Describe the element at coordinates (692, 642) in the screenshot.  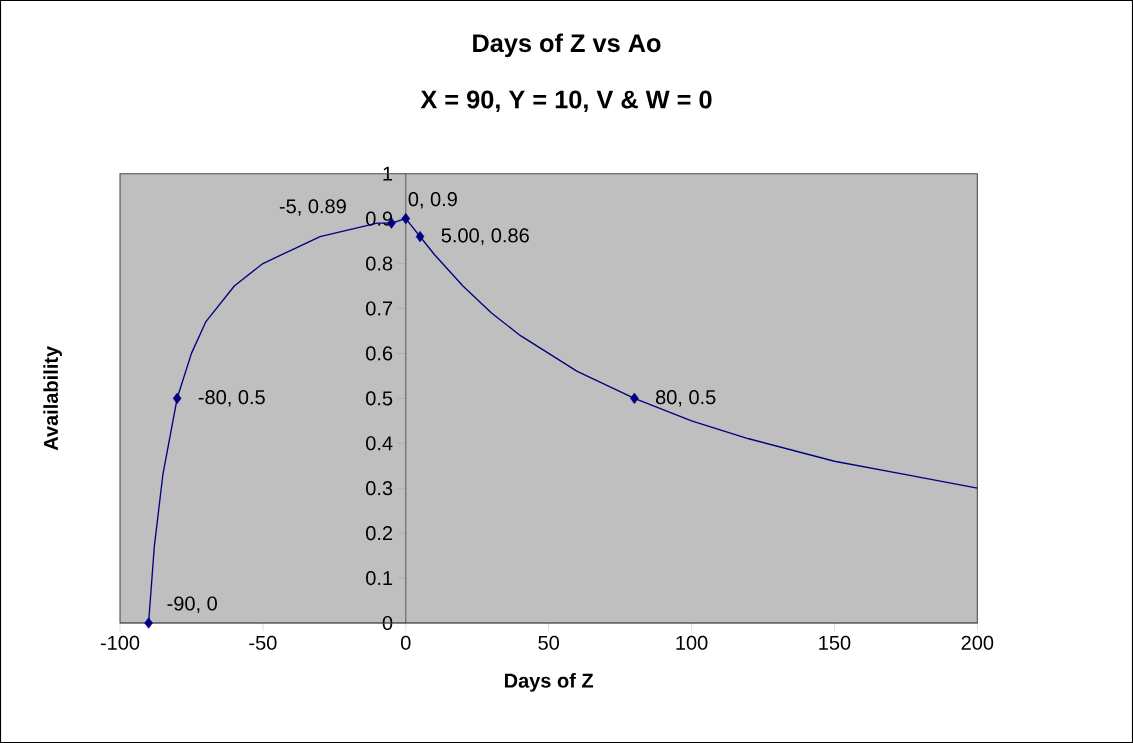
I see `x-tick-label: 100` at that location.